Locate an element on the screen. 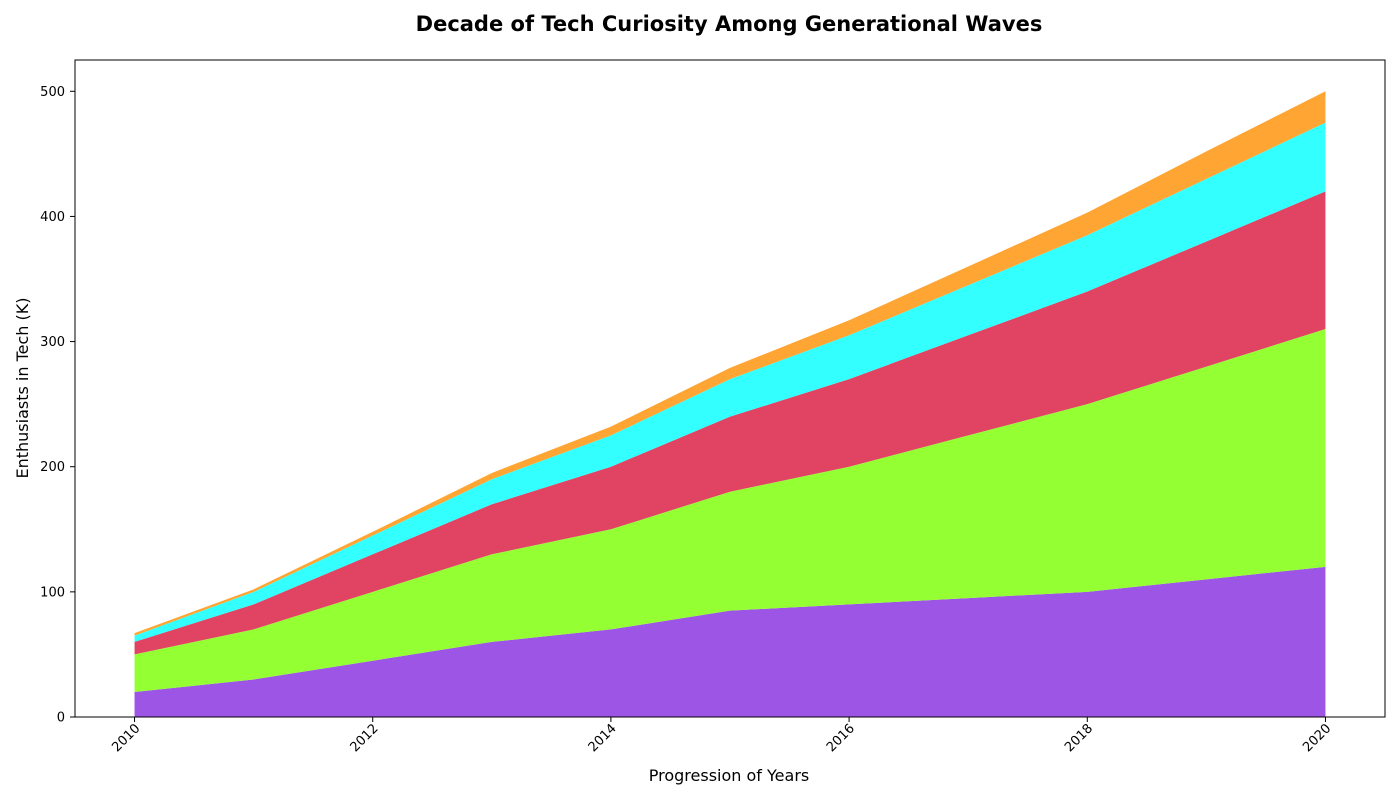 This screenshot has height=800, width=1400. y-axis-label: Enthusiasts in Tech (K) is located at coordinates (22, 388).